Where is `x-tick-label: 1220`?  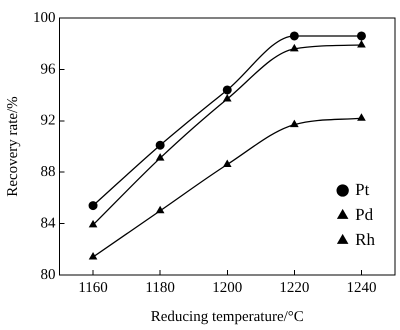 x-tick-label: 1220 is located at coordinates (294, 288).